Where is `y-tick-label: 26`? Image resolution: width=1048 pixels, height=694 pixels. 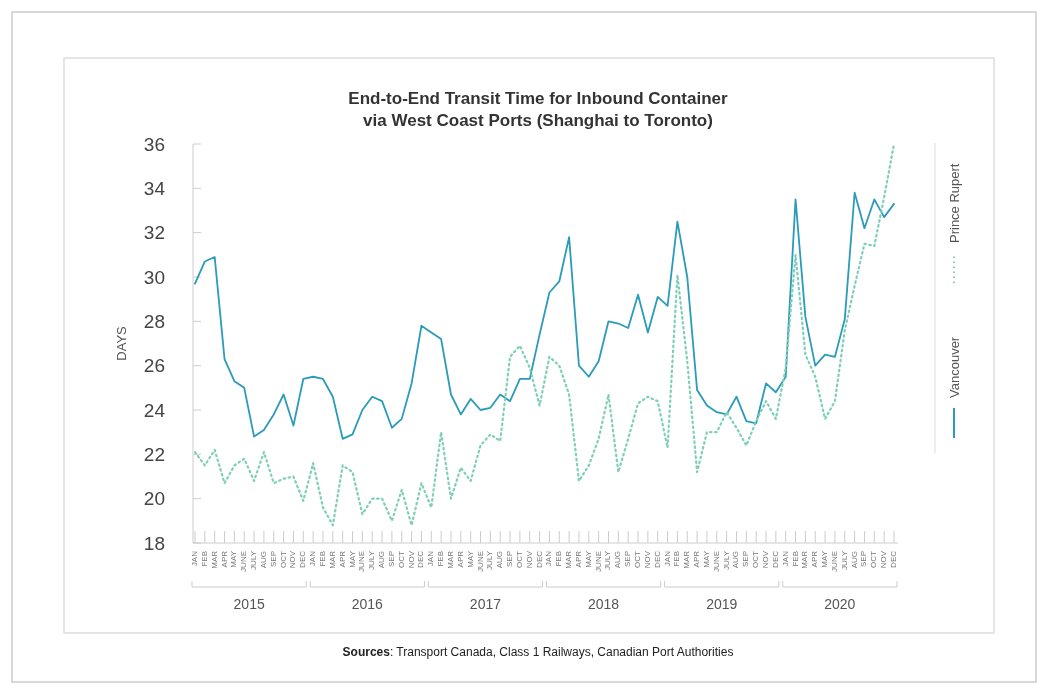 y-tick-label: 26 is located at coordinates (154, 366).